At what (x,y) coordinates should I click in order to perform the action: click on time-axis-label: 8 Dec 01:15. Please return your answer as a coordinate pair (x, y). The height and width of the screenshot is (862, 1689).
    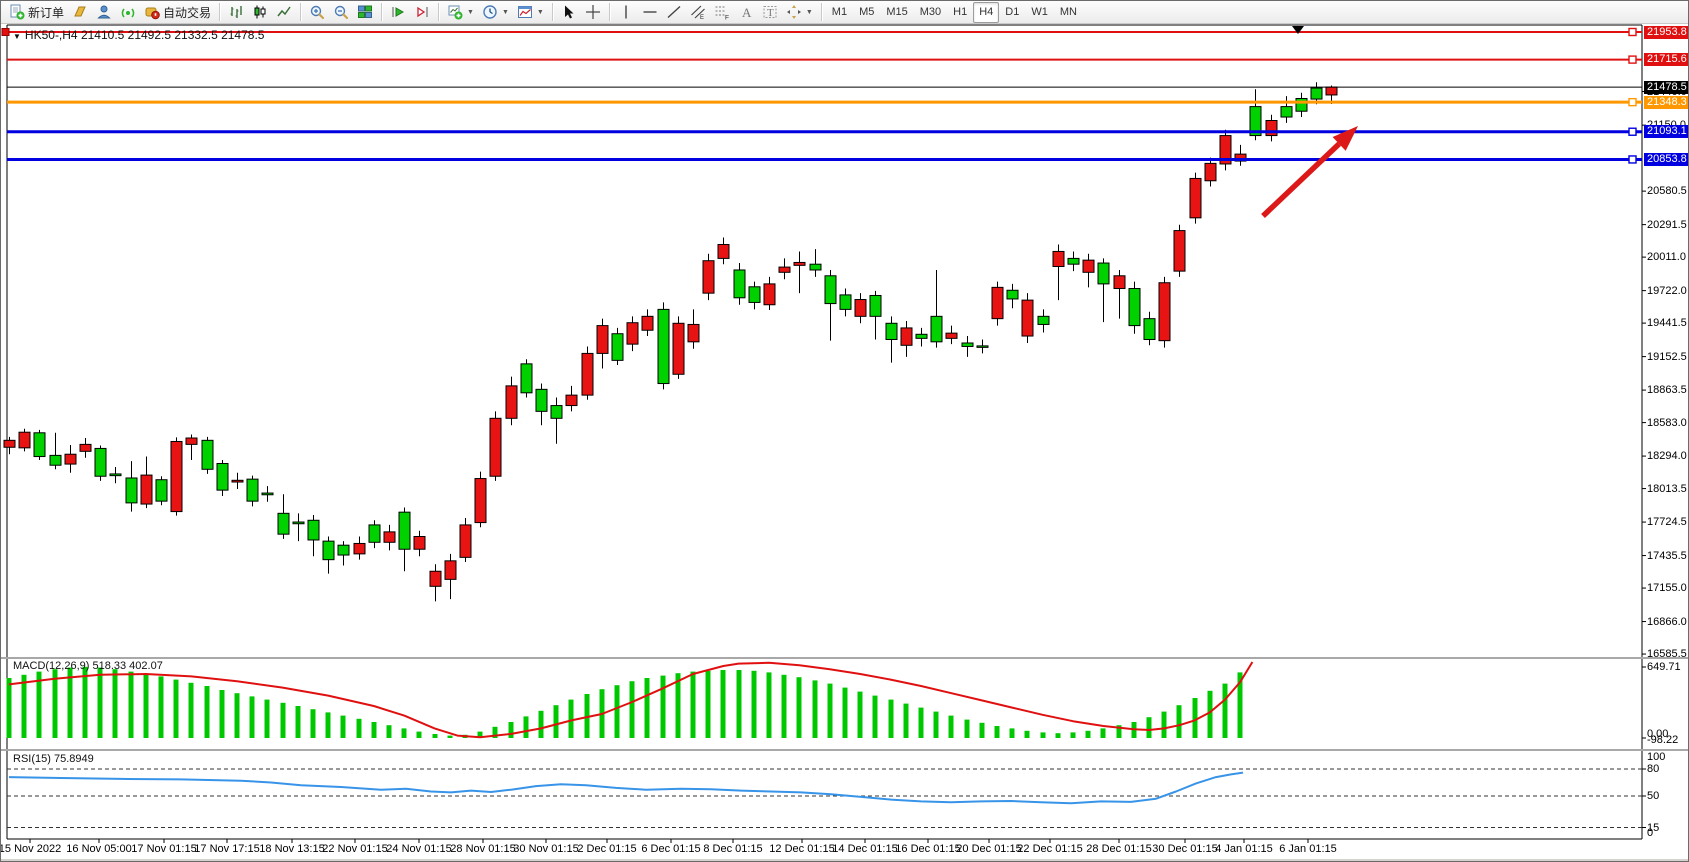
    Looking at the image, I should click on (733, 849).